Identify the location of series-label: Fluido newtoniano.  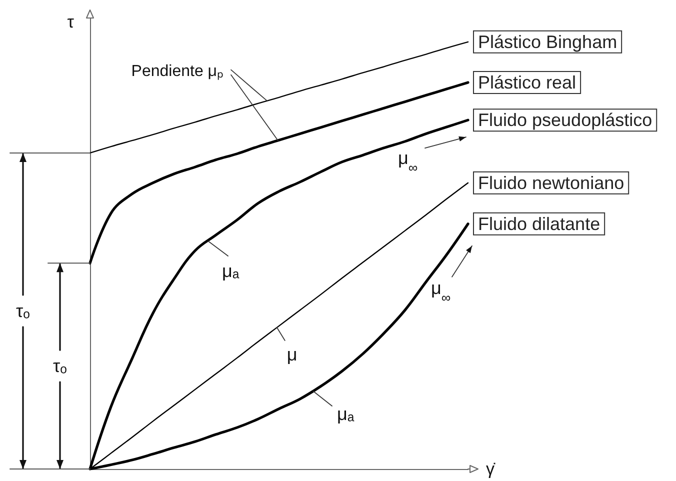
(551, 182).